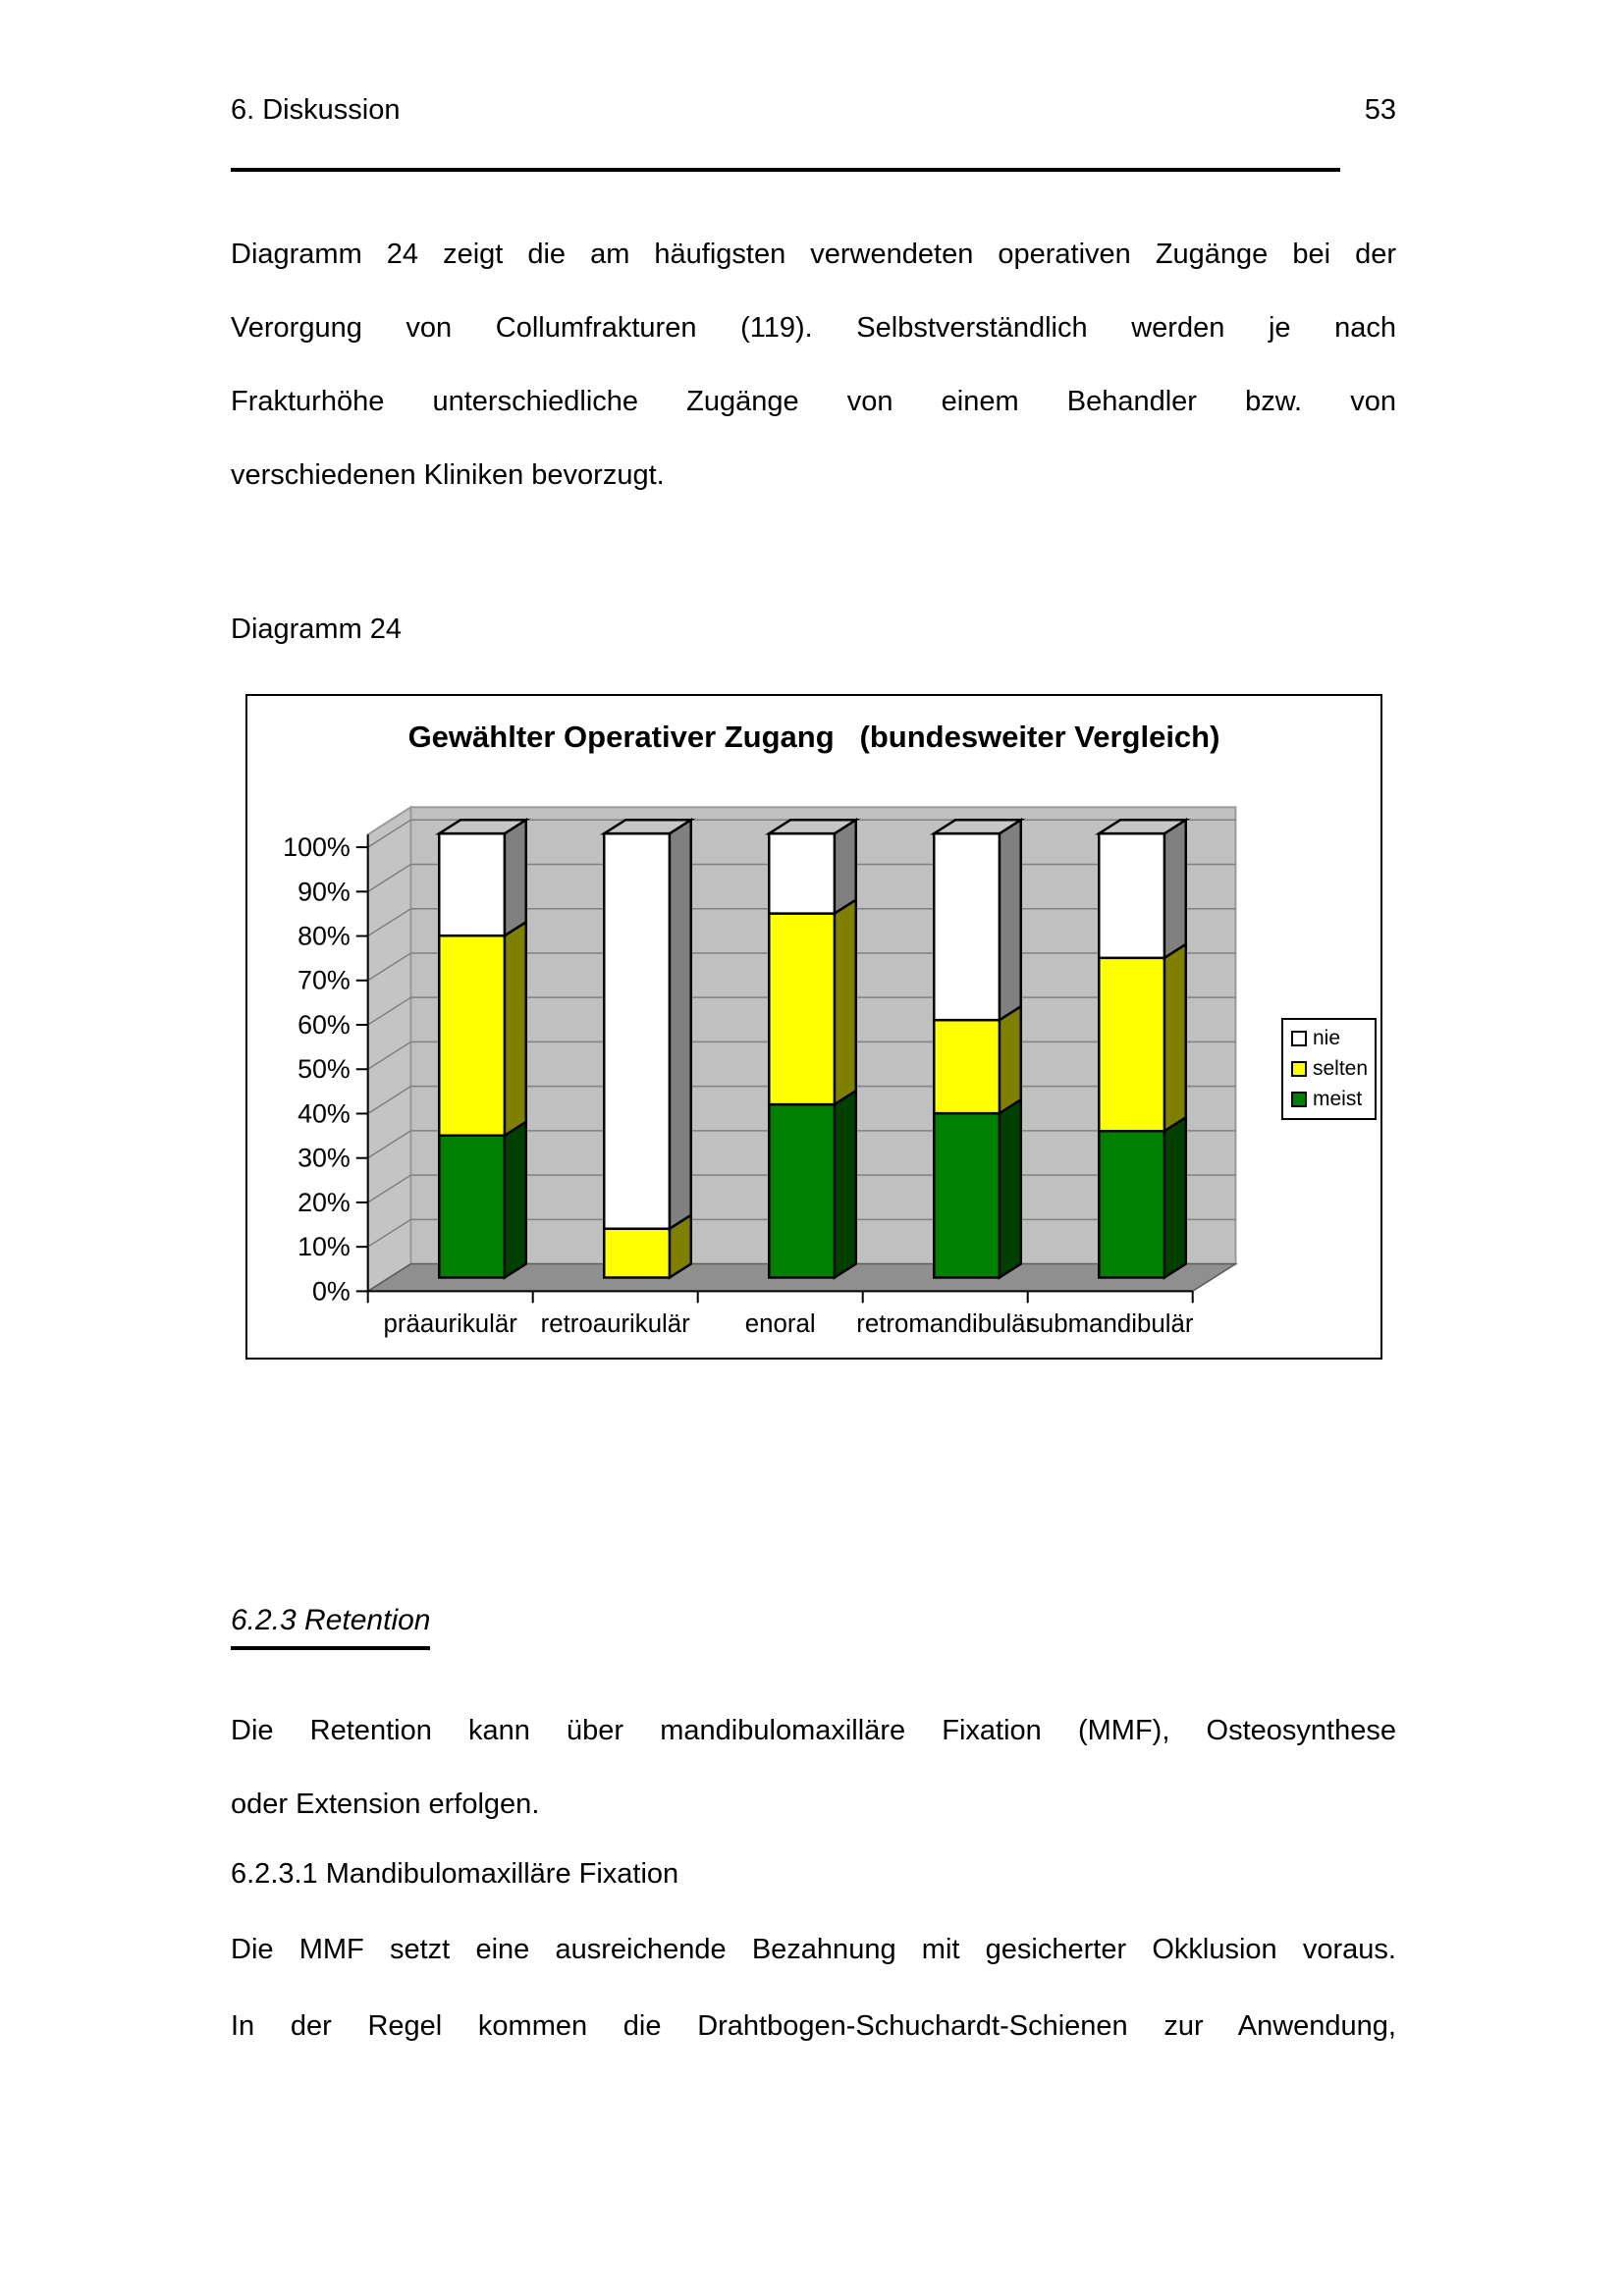  I want to click on legend-swatch-meist, so click(1299, 1099).